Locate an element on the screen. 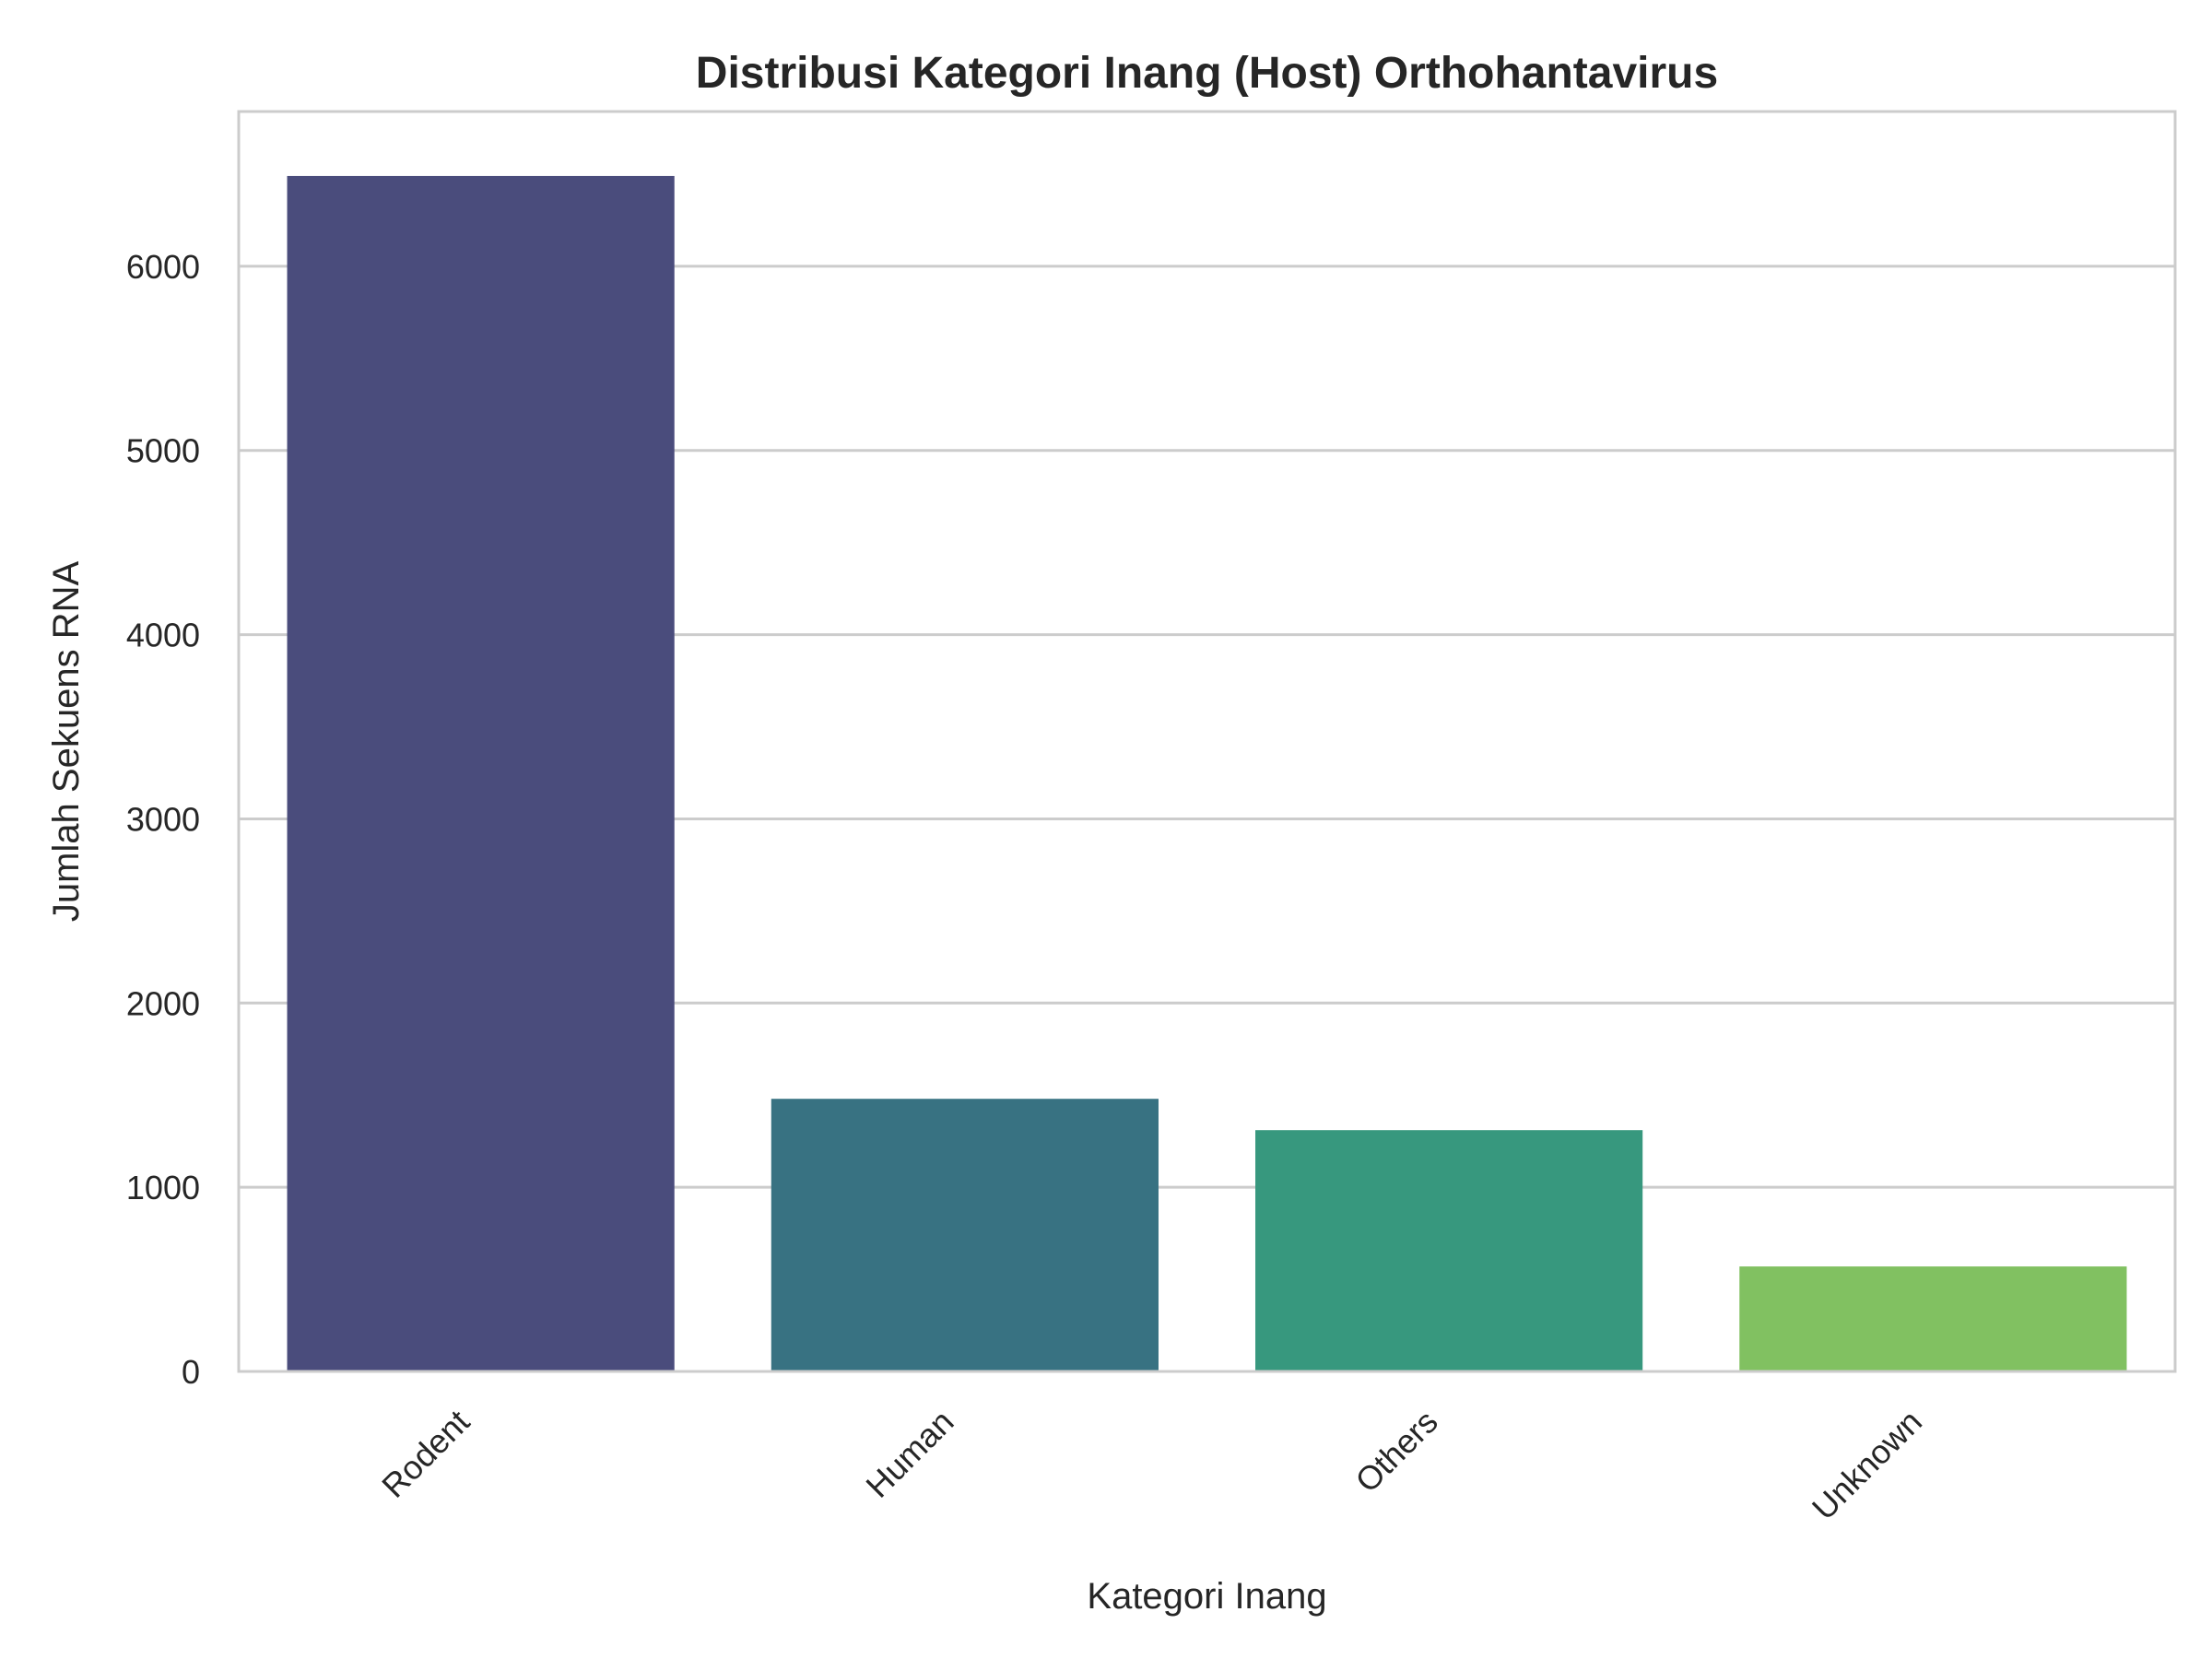 Image resolution: width=2212 pixels, height=1659 pixels. y-tick-label: 3000 is located at coordinates (163, 819).